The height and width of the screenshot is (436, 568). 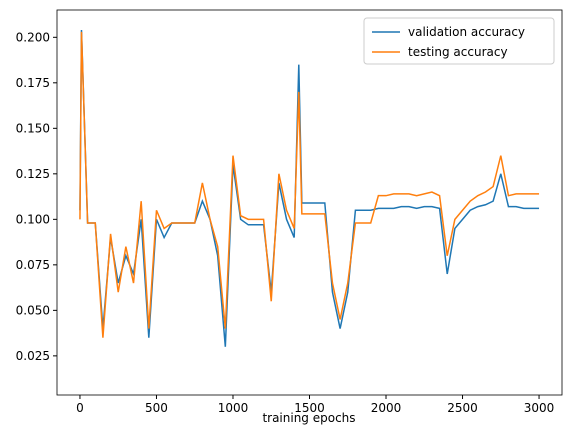 What do you see at coordinates (539, 408) in the screenshot?
I see `x-tick-label: 3000` at bounding box center [539, 408].